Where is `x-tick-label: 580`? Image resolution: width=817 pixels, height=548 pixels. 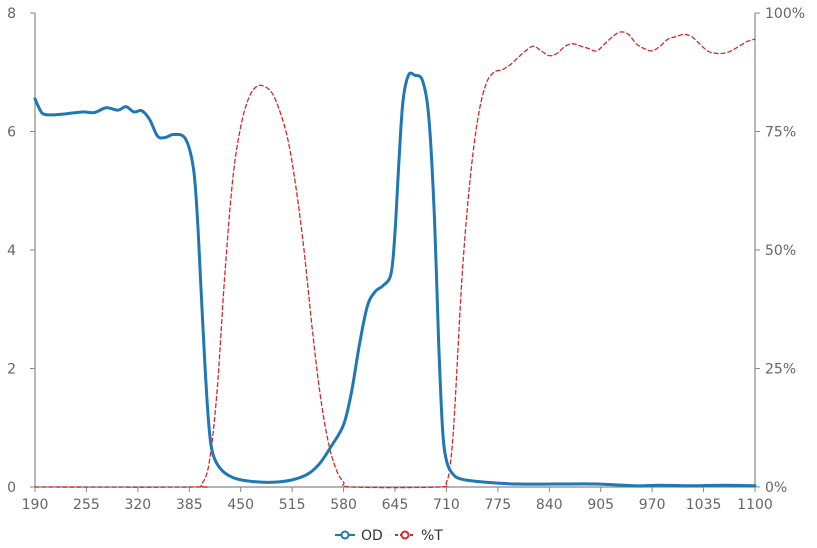
x-tick-label: 580 is located at coordinates (343, 505).